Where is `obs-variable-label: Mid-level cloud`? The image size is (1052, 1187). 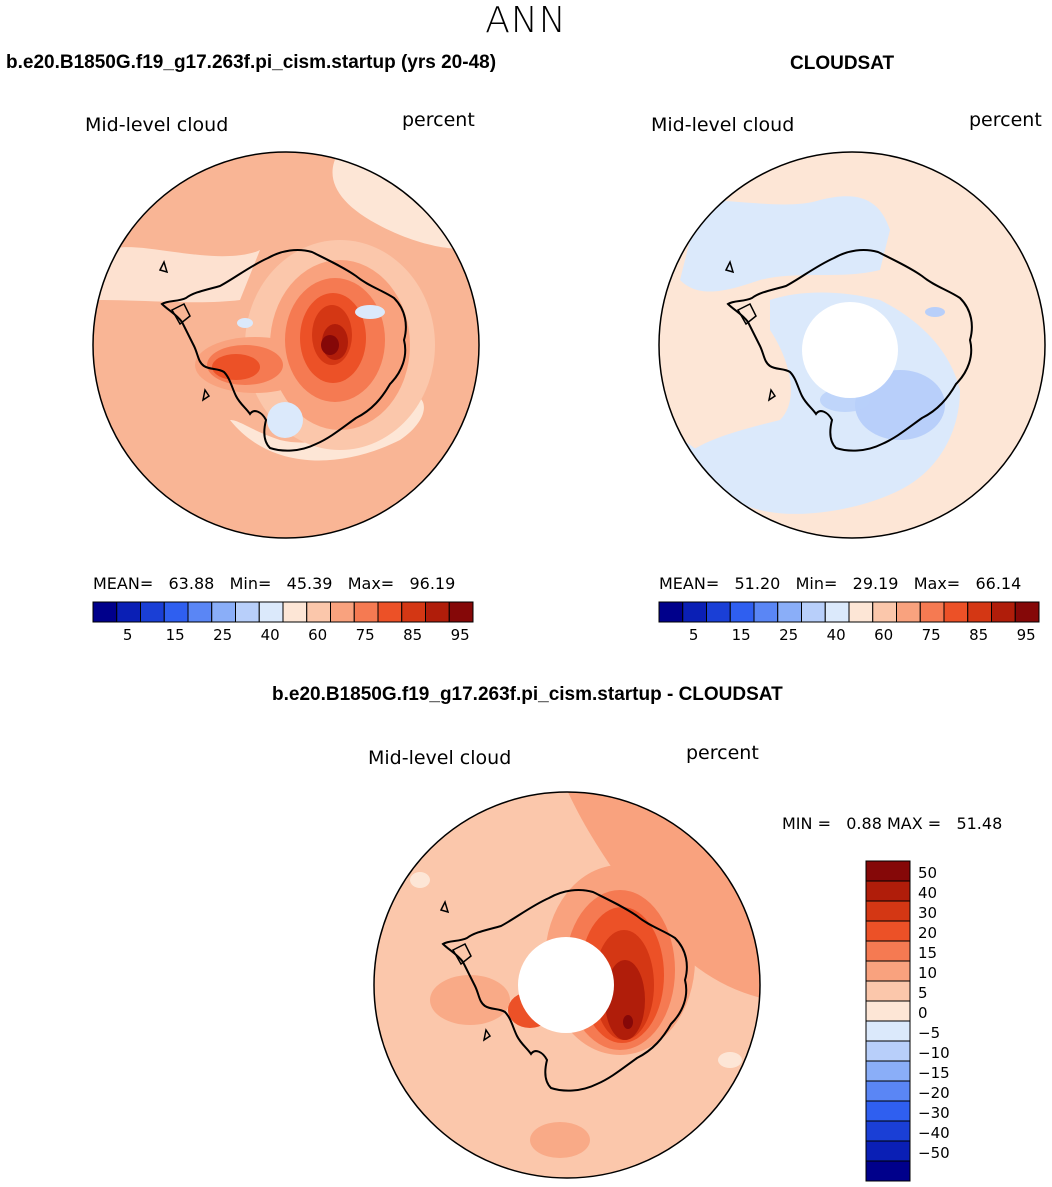
obs-variable-label: Mid-level cloud is located at coordinates (723, 125).